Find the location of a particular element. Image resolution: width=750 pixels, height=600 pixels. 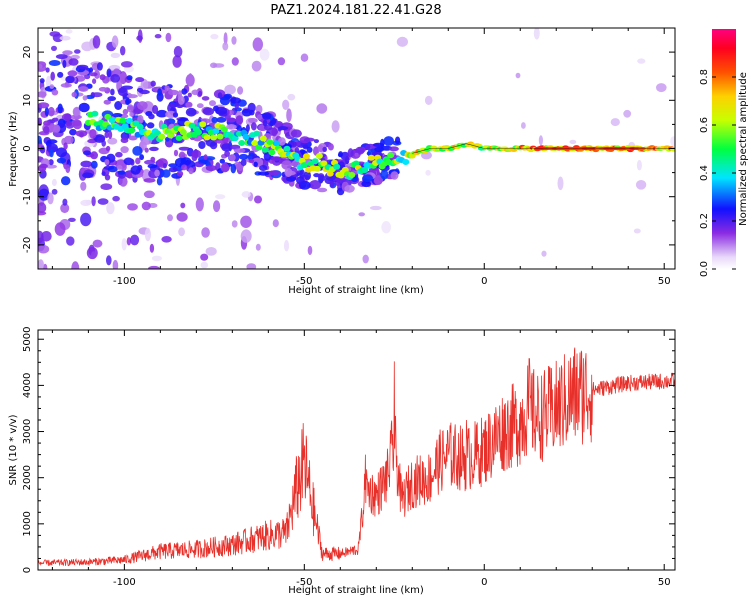

figure-title: PAZ1.2024.181.22.41.G28 is located at coordinates (355, 10).